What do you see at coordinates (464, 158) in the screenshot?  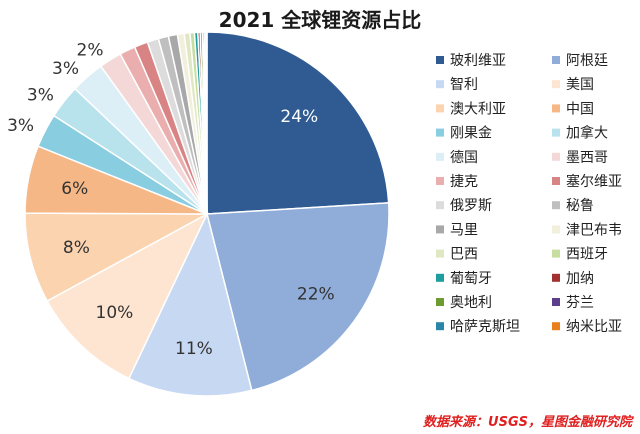 I see `legend-label-9: 德国` at bounding box center [464, 158].